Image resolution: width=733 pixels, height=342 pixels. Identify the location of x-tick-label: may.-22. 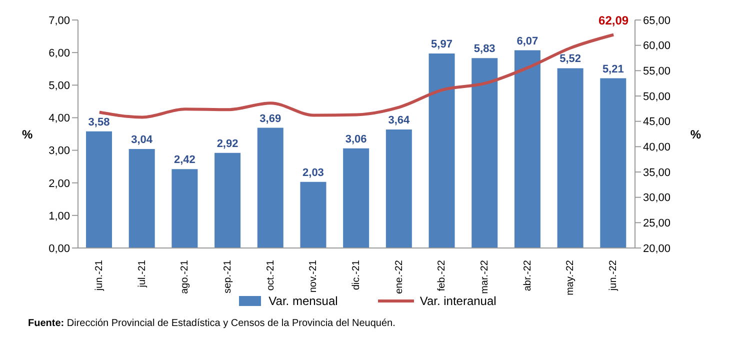
(570, 278).